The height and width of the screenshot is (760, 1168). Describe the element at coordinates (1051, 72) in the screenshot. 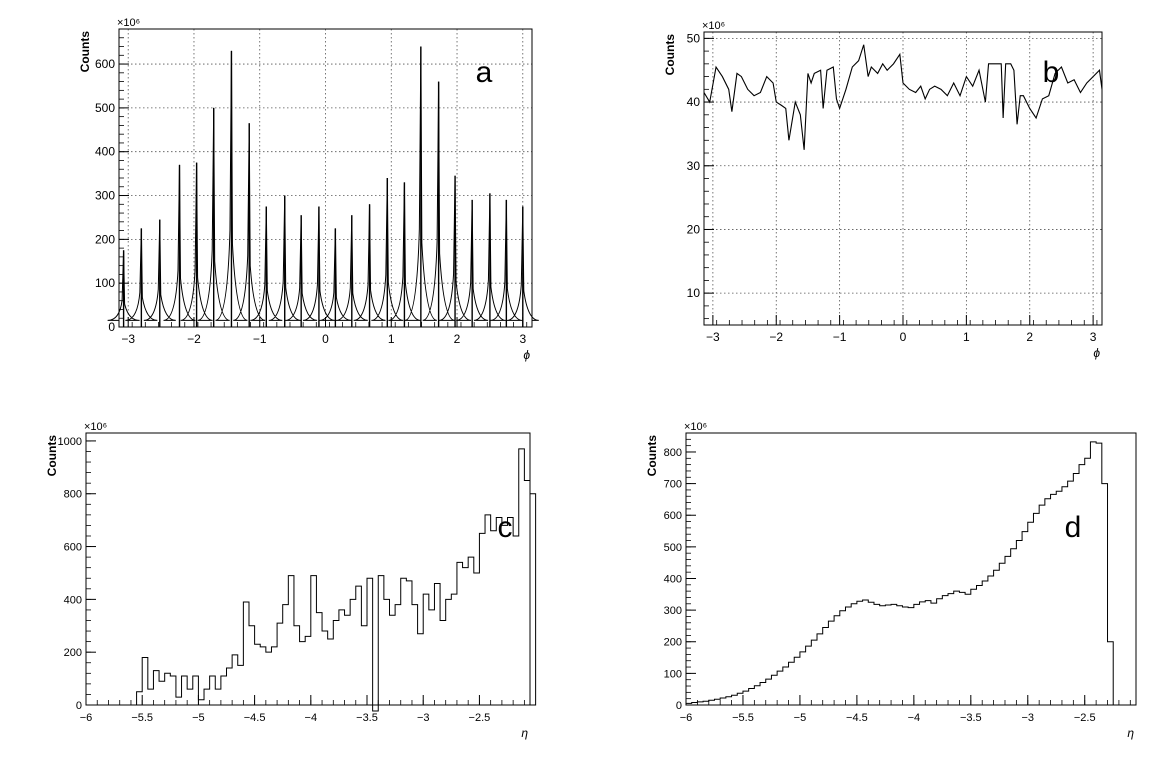

I see `panel-label-b: b` at that location.